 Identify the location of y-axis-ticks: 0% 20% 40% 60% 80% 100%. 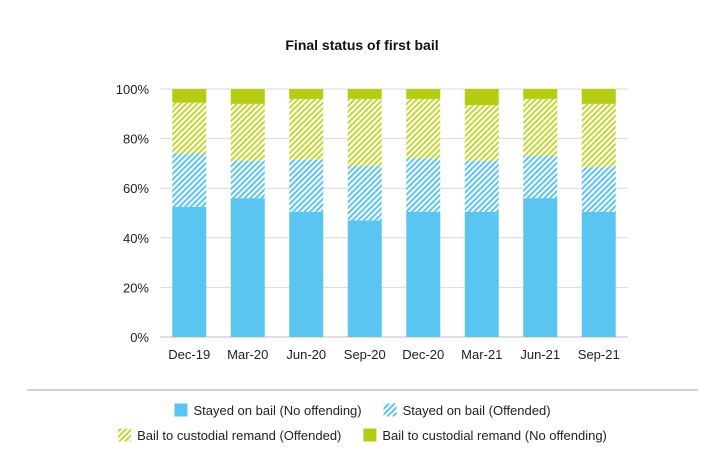
(133, 213).